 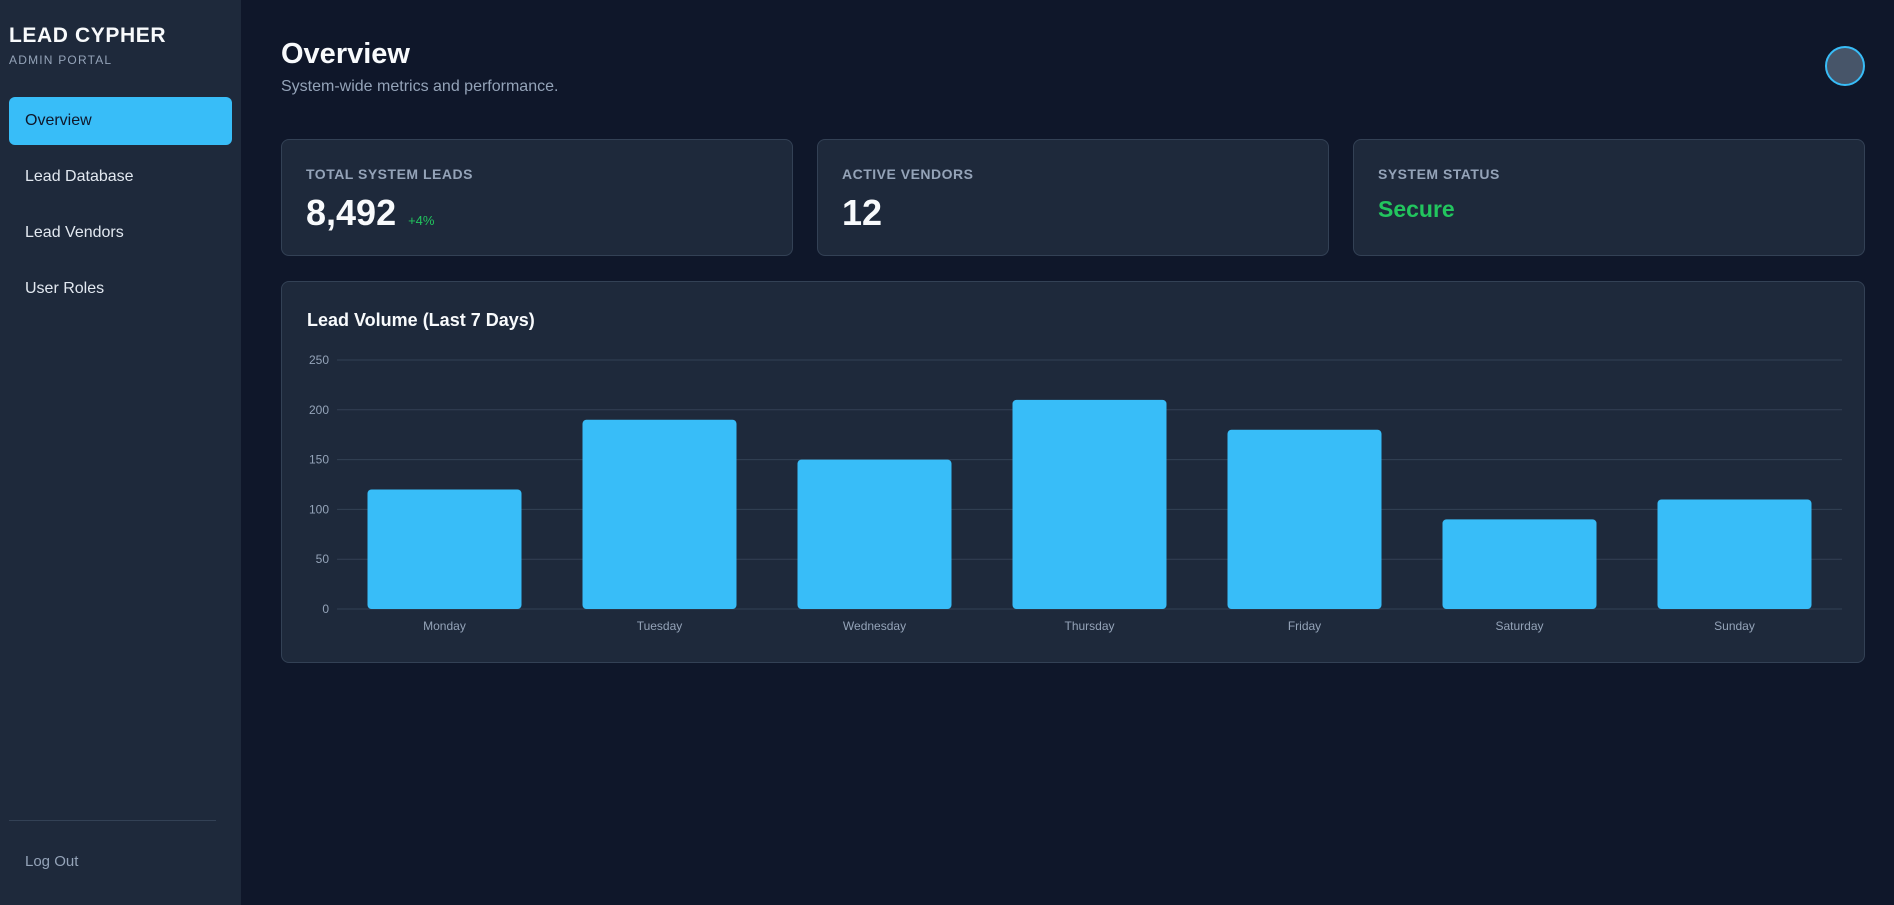 I want to click on card-system-status: SYSTEM STATUS Secure, so click(x=1609, y=197).